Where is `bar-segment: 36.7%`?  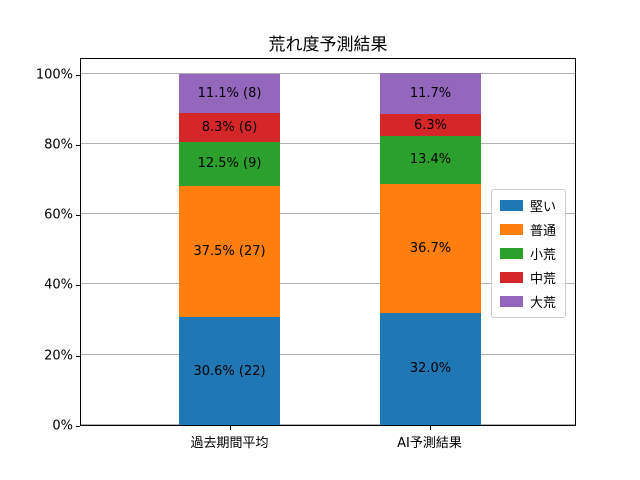
bar-segment: 36.7% is located at coordinates (430, 248).